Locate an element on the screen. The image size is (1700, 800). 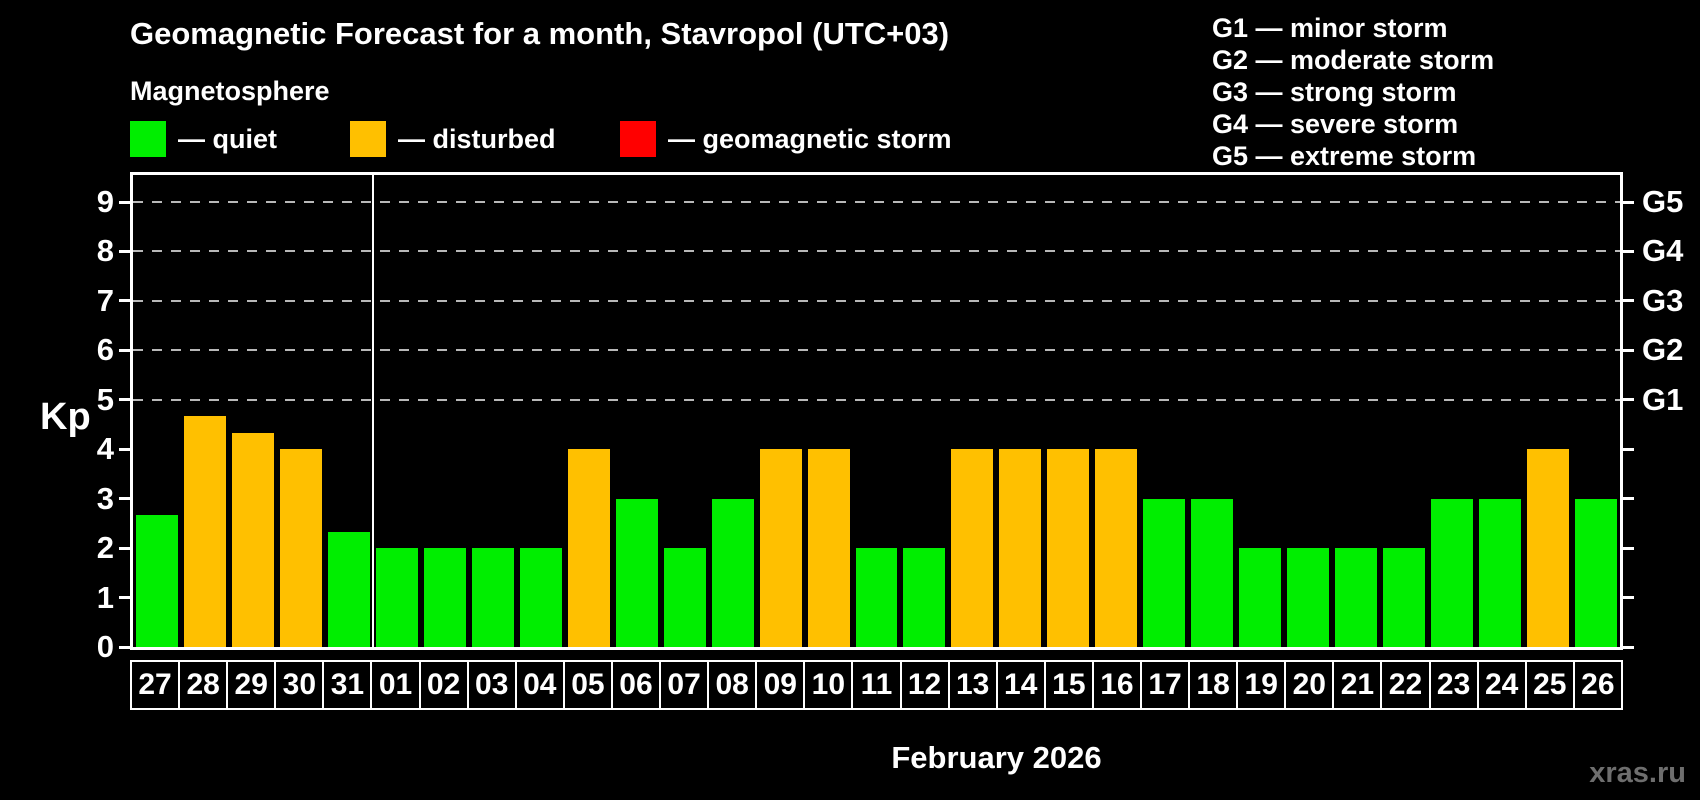
gridline-kp8 is located at coordinates (876, 251).